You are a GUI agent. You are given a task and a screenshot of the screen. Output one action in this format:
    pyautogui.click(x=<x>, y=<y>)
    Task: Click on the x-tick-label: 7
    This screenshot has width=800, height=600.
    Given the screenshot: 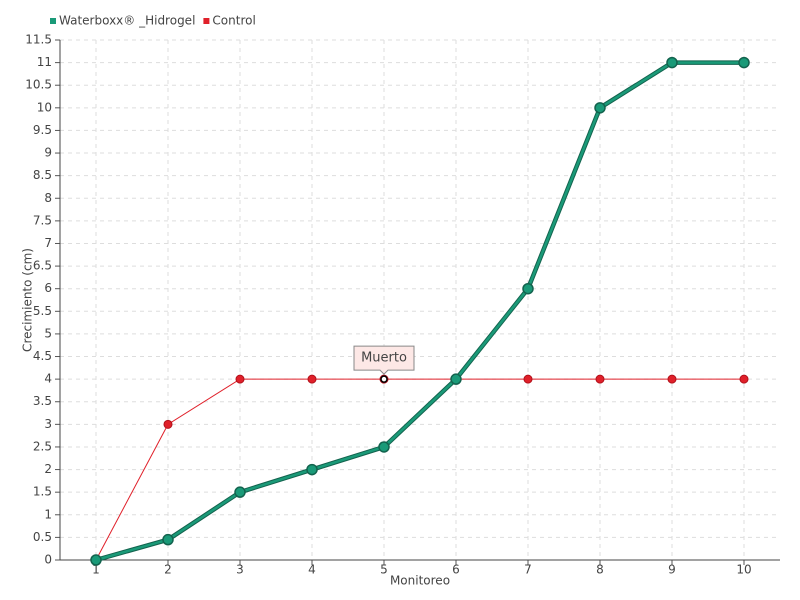 What is the action you would take?
    pyautogui.click(x=528, y=570)
    